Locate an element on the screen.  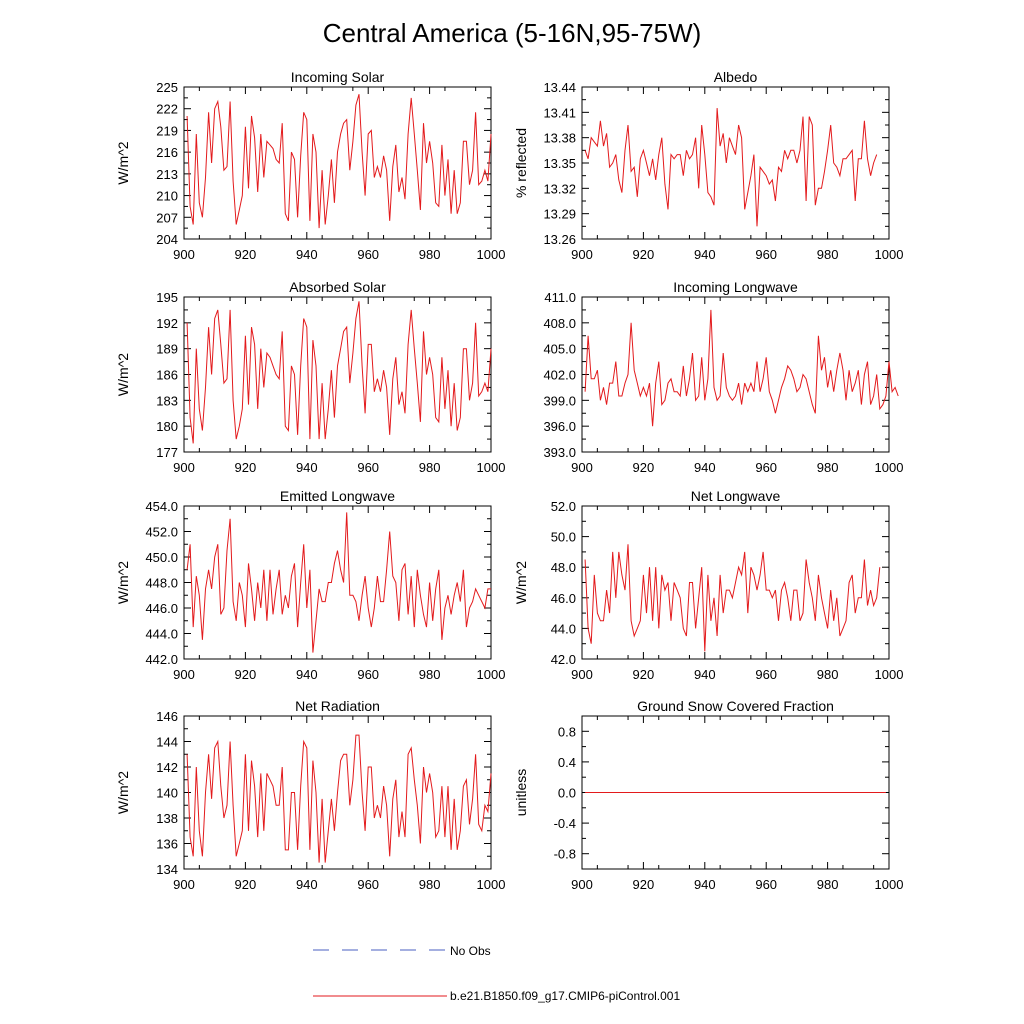
y-tick-label: 452.0 is located at coordinates (161, 532).